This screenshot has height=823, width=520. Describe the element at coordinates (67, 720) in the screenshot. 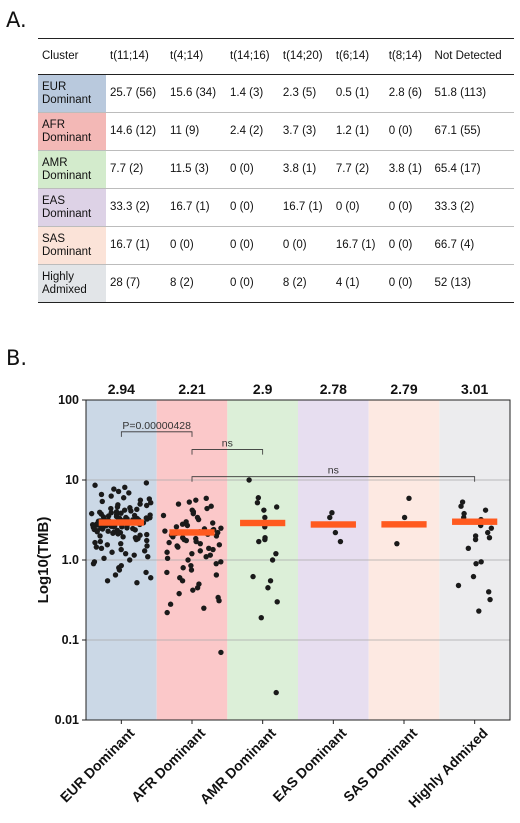

I see `y-tick-label: 0.01` at that location.